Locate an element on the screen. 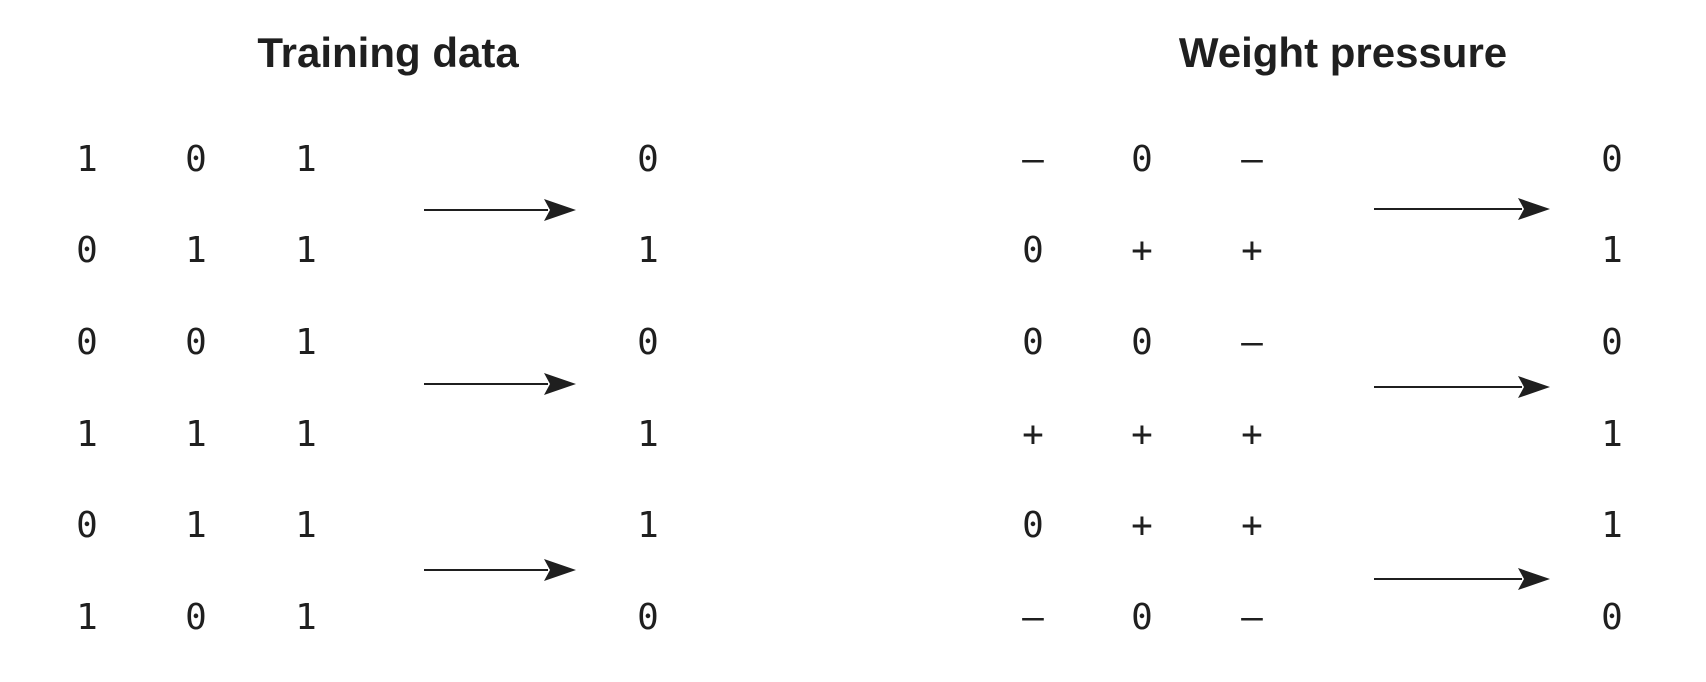  training-row-5-input-2: 1 is located at coordinates (196, 525).